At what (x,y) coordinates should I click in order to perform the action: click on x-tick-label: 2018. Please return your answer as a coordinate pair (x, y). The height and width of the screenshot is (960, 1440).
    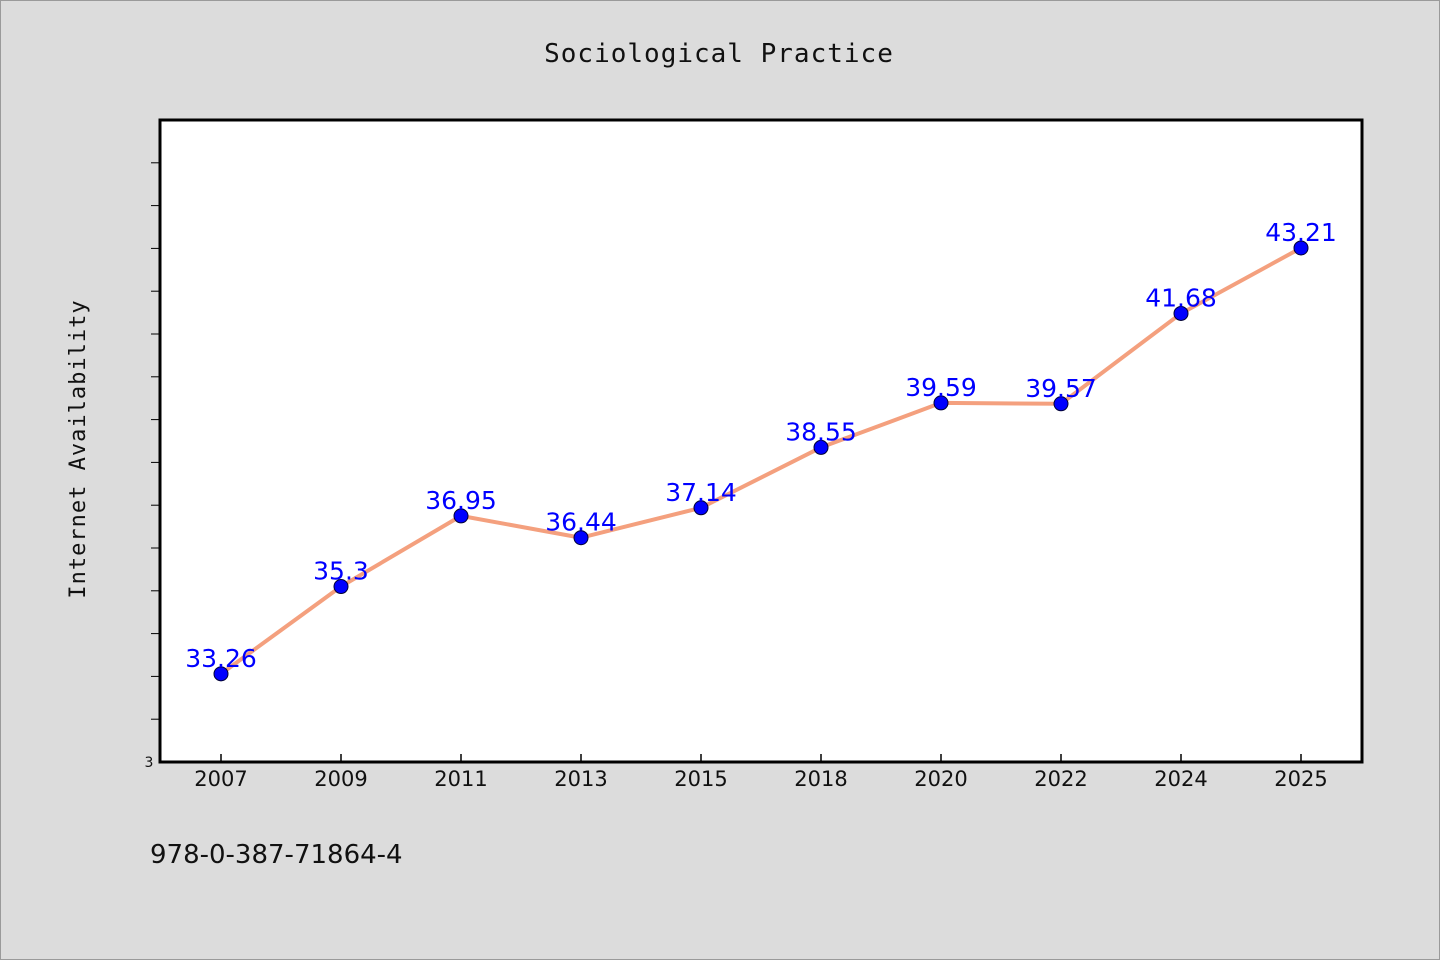
    Looking at the image, I should click on (820, 779).